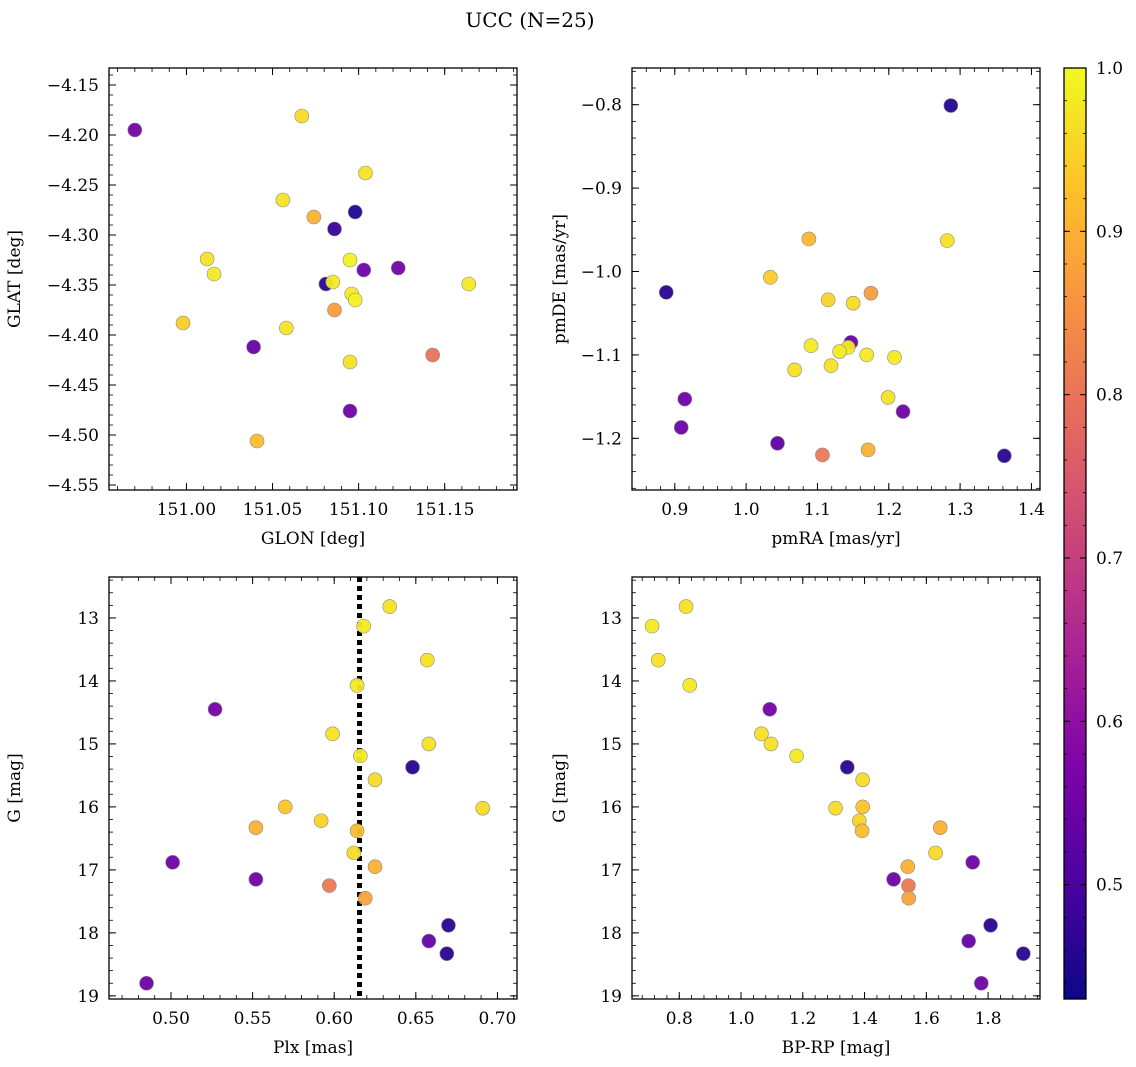 The height and width of the screenshot is (1067, 1136). What do you see at coordinates (1109, 722) in the screenshot?
I see `colorbar-tick-label: 0.6` at bounding box center [1109, 722].